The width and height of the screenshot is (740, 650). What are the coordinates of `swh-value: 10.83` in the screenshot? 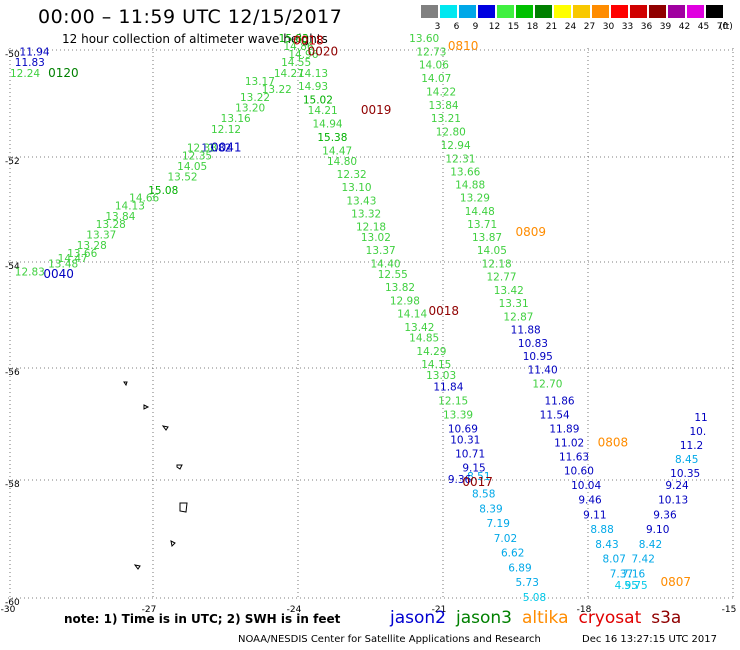 It's located at (533, 344).